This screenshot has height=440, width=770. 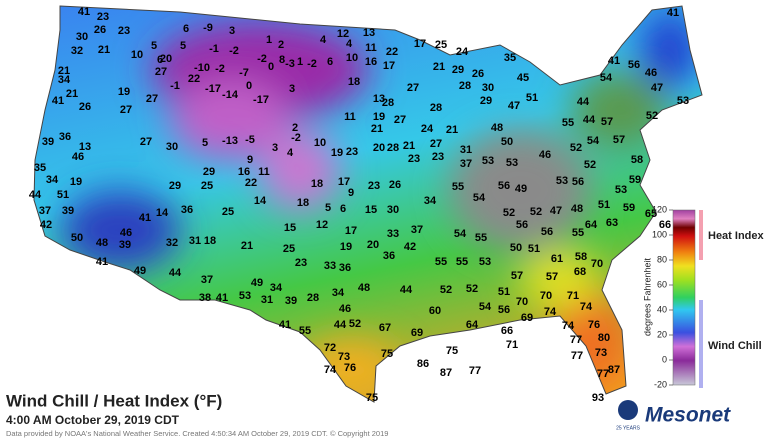 What do you see at coordinates (114, 400) in the screenshot?
I see `title: Wind Chill / Heat Index (°F)` at bounding box center [114, 400].